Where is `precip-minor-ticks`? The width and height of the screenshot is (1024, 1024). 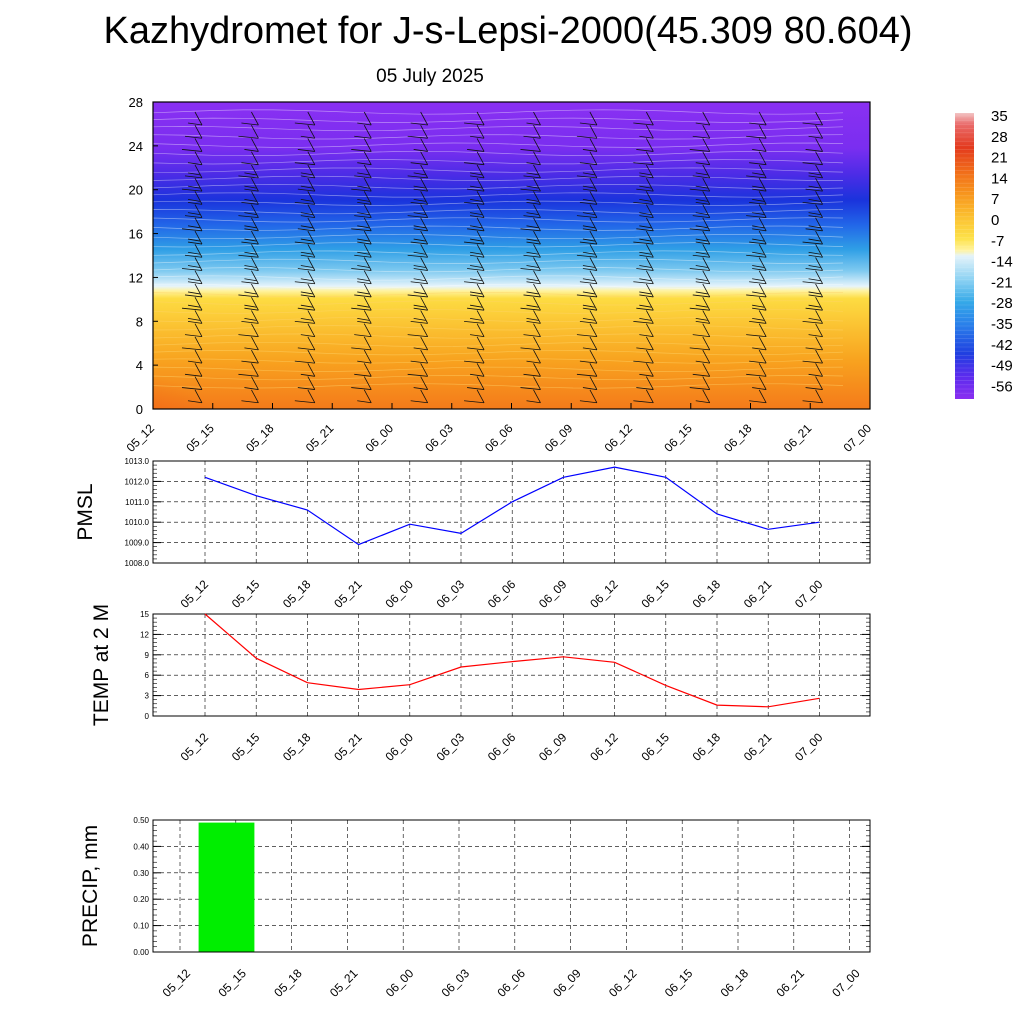
precip-minor-ticks is located at coordinates (511, 886).